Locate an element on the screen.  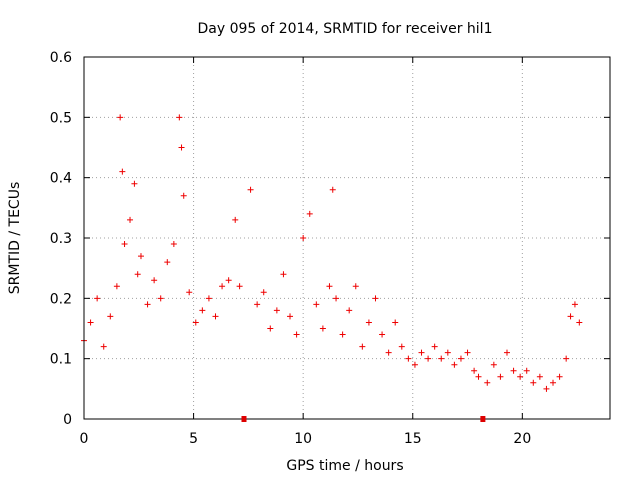
y-tick-label: 0.4 is located at coordinates (61, 179).